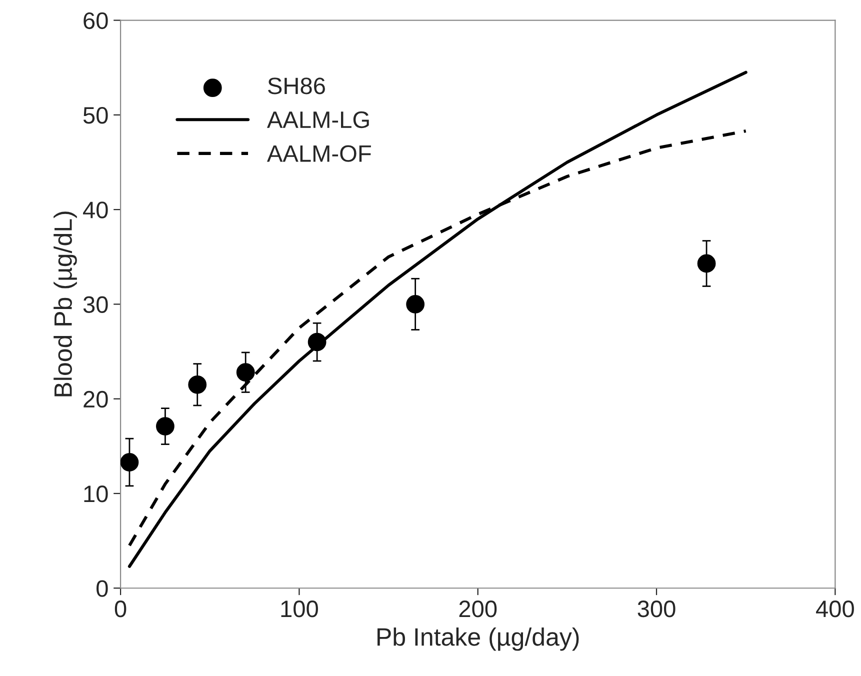 The width and height of the screenshot is (861, 676). Describe the element at coordinates (65, 304) in the screenshot. I see `y-axis-title: Blood Pb (µg/dL)` at that location.